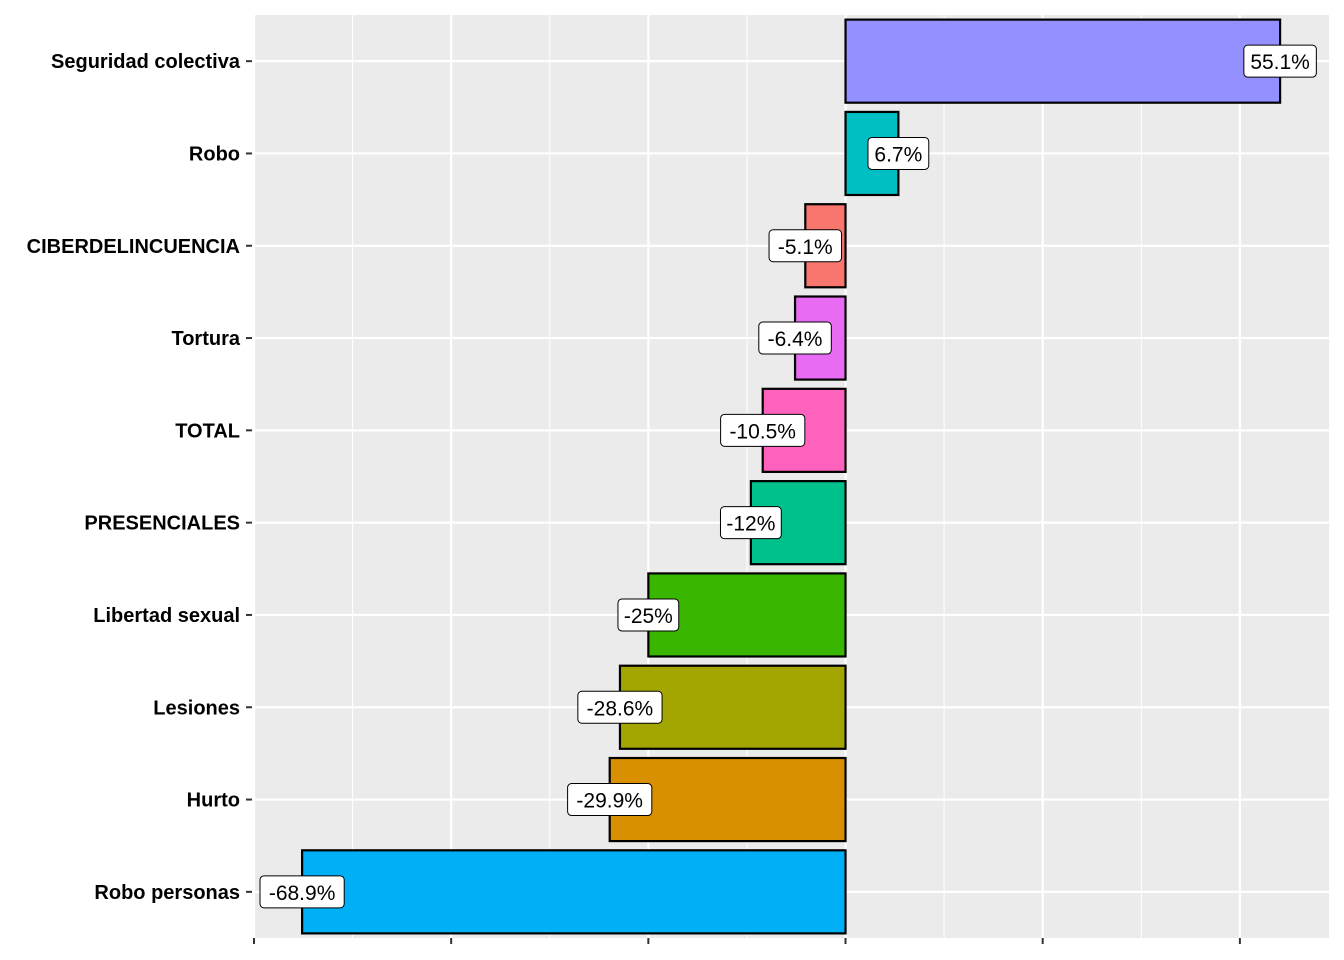 The image size is (1344, 960). Describe the element at coordinates (207, 431) in the screenshot. I see `category-label: TOTAL` at that location.